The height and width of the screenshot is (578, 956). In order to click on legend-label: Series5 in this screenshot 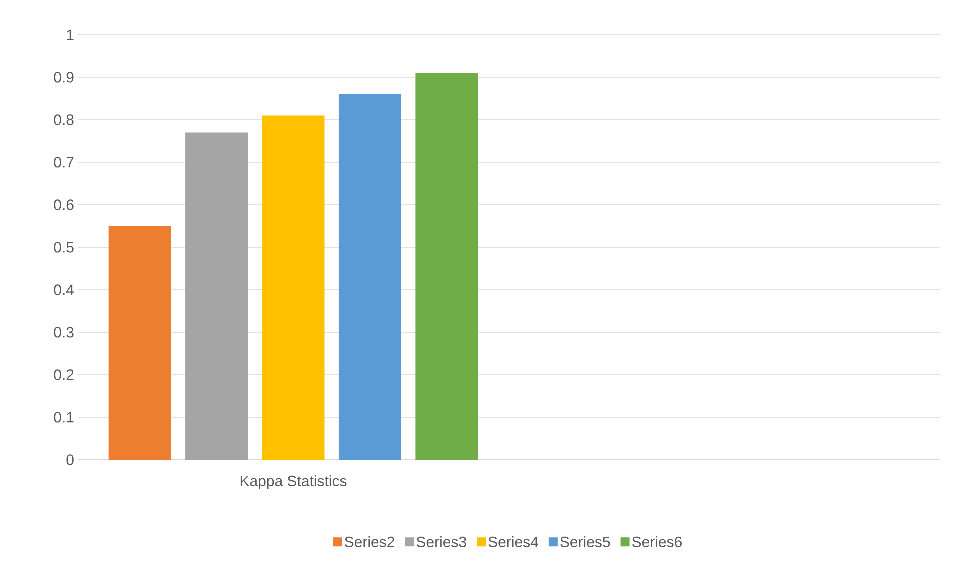, I will do `click(585, 542)`.